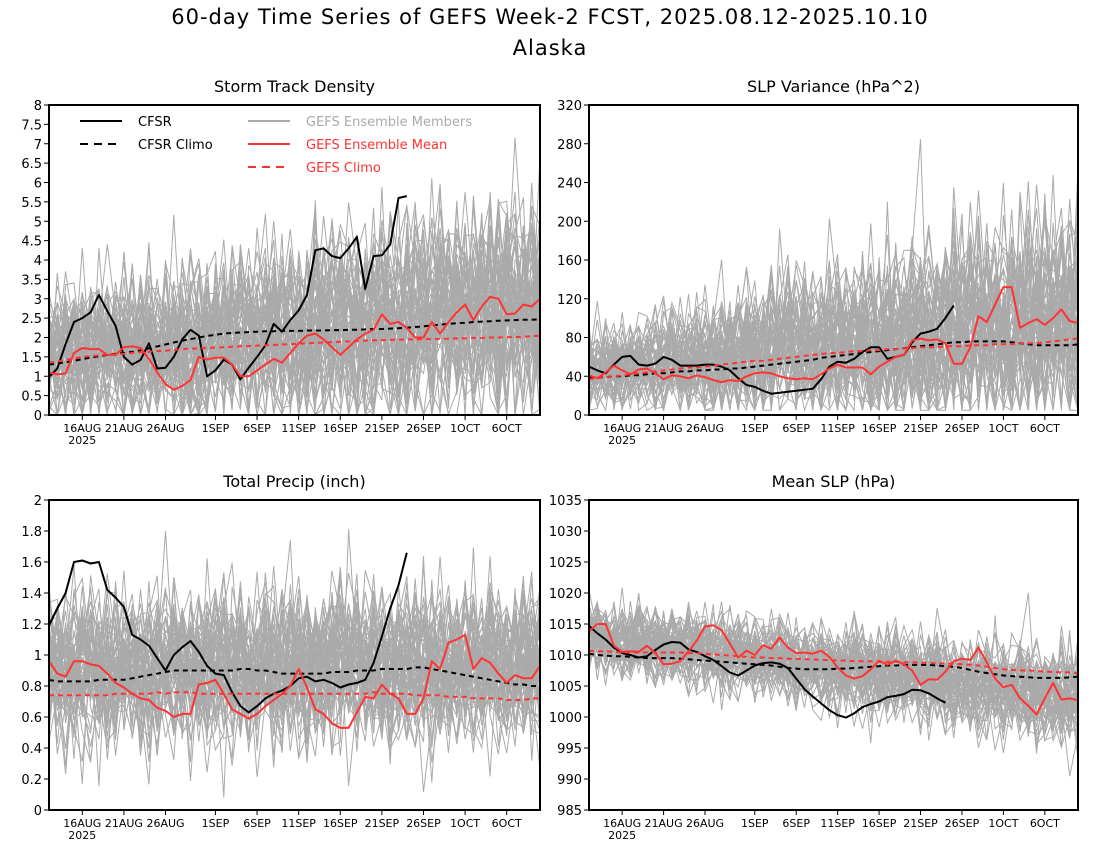  Describe the element at coordinates (31, 319) in the screenshot. I see `y-tick-label: 2.5` at that location.